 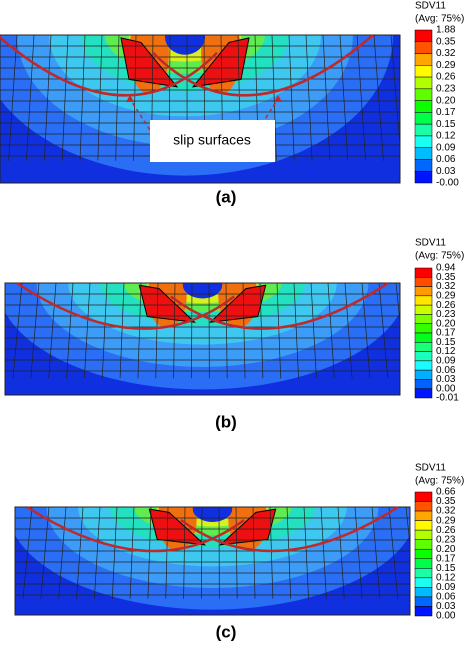 I want to click on legend-label: 0.23, so click(x=446, y=539).